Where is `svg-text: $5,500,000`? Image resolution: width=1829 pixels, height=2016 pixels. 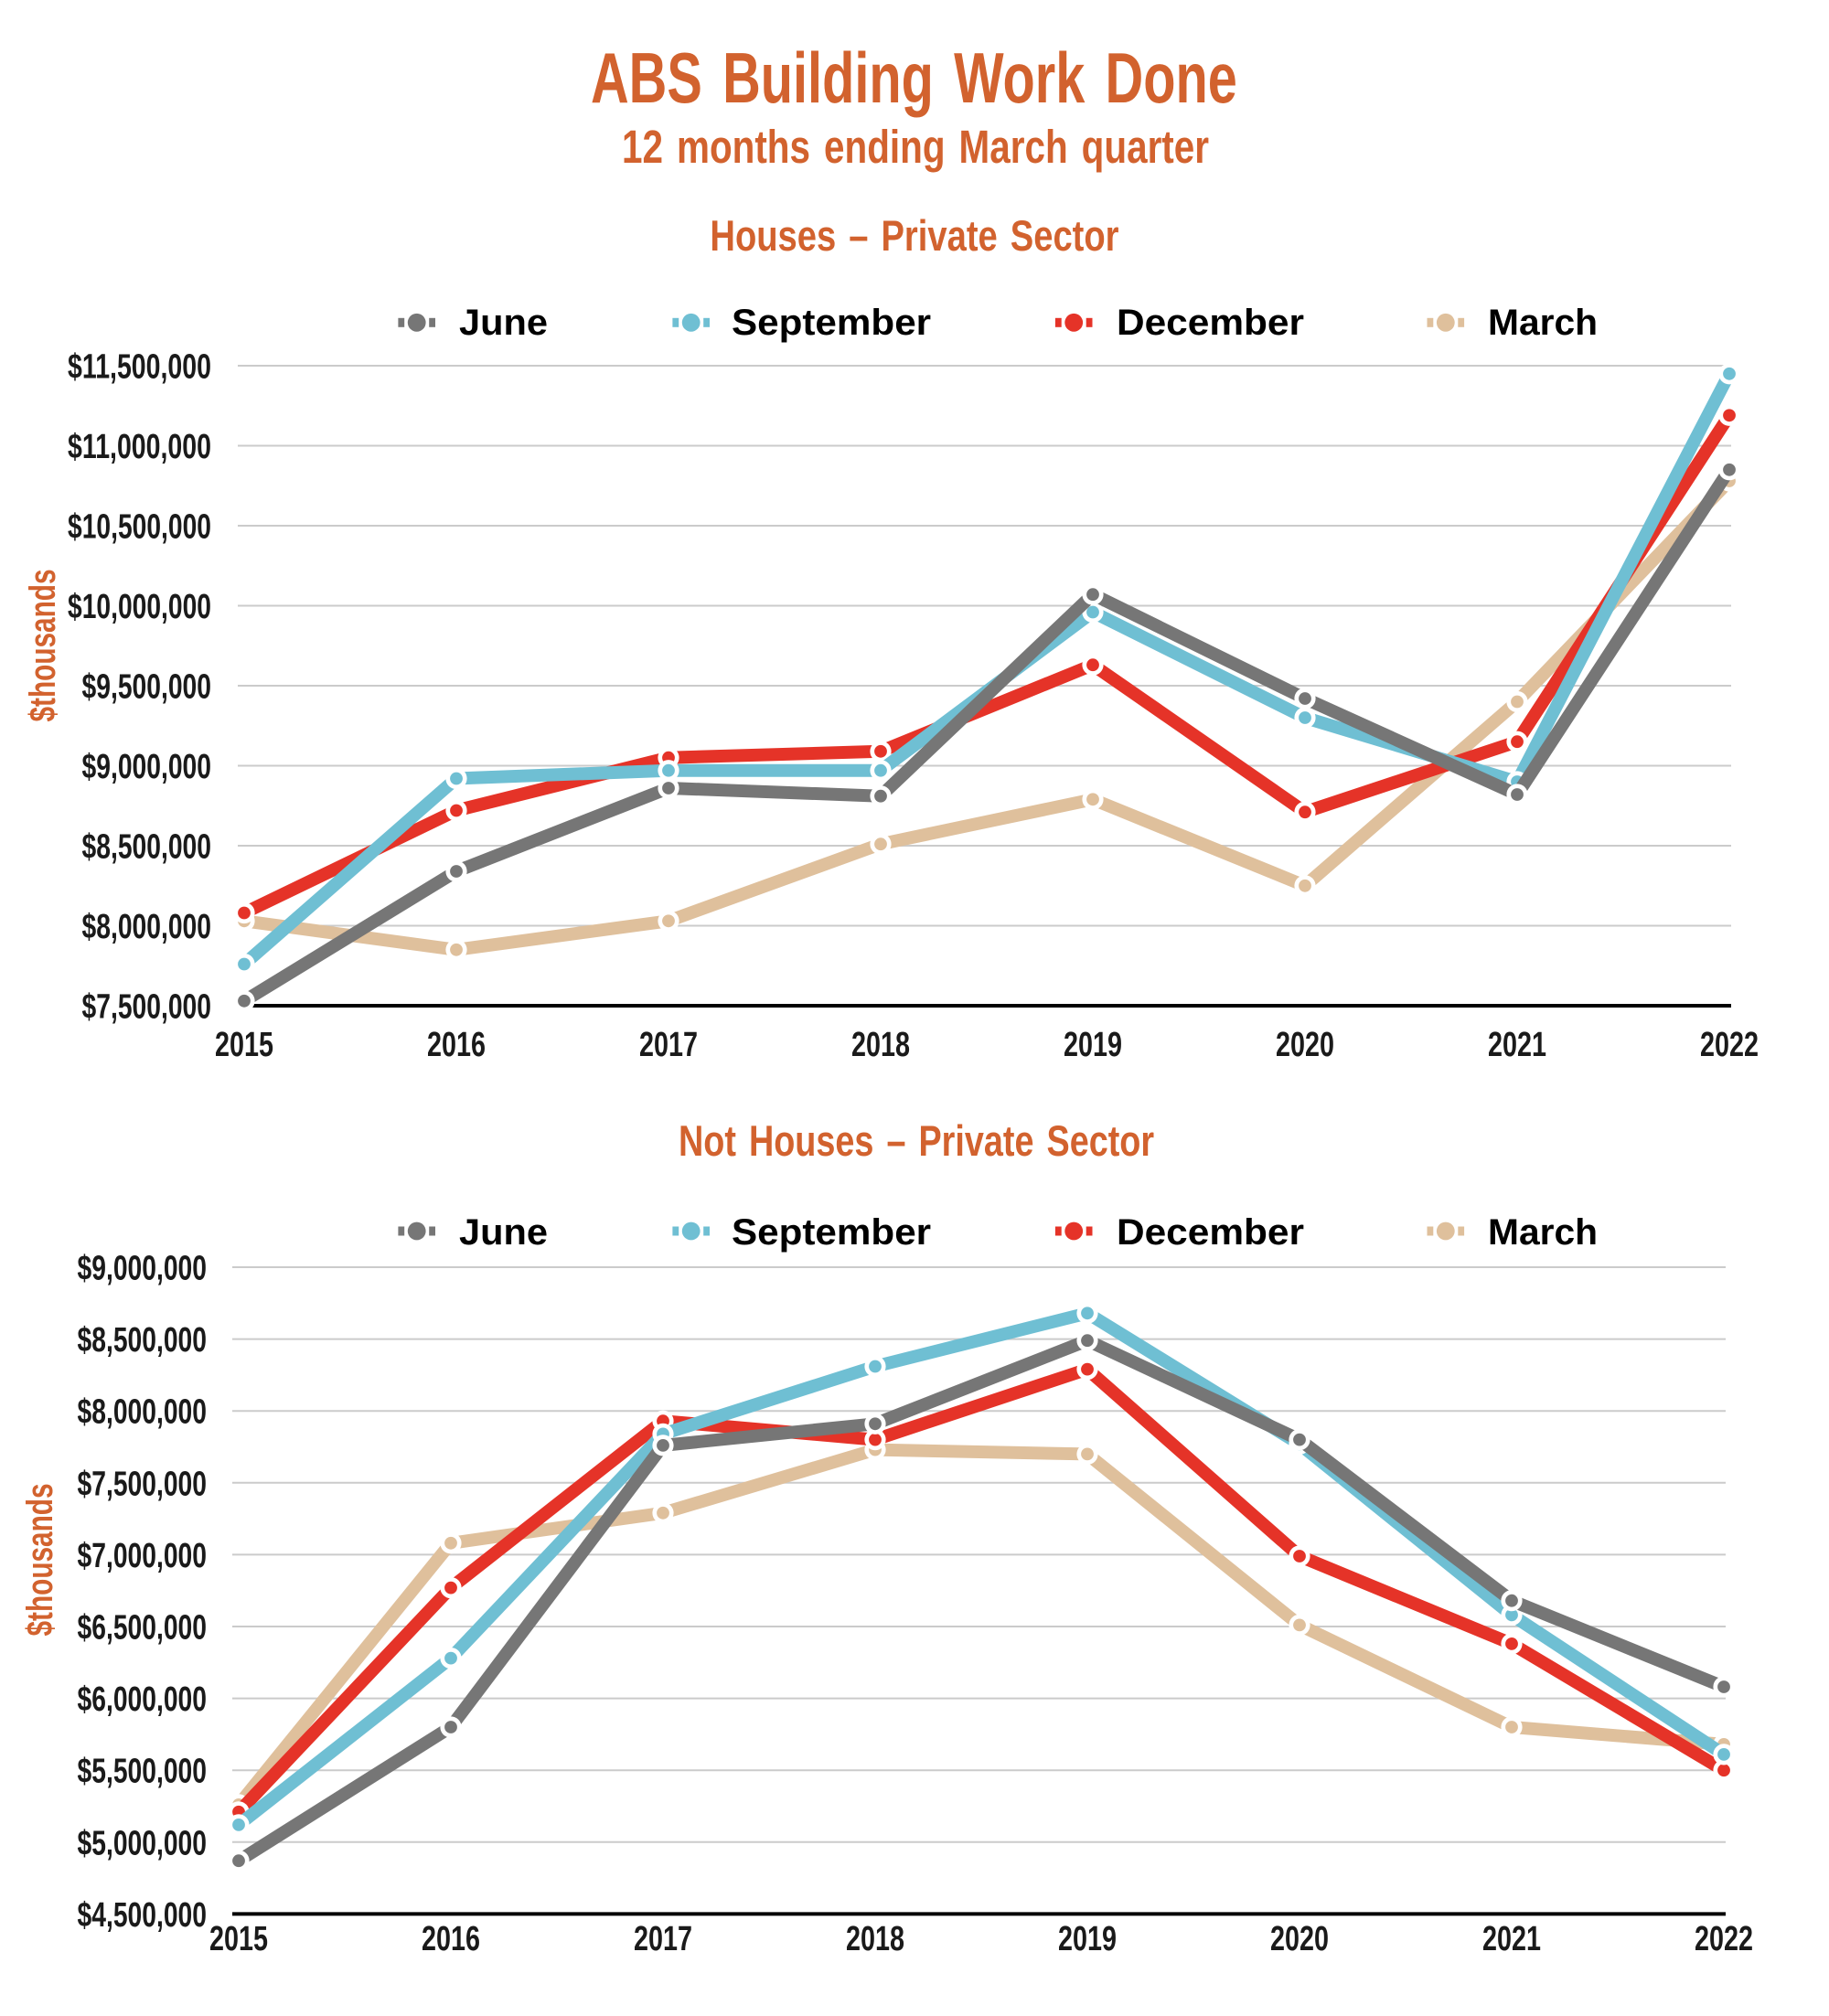
svg-text: $5,500,000 is located at coordinates (142, 1772).